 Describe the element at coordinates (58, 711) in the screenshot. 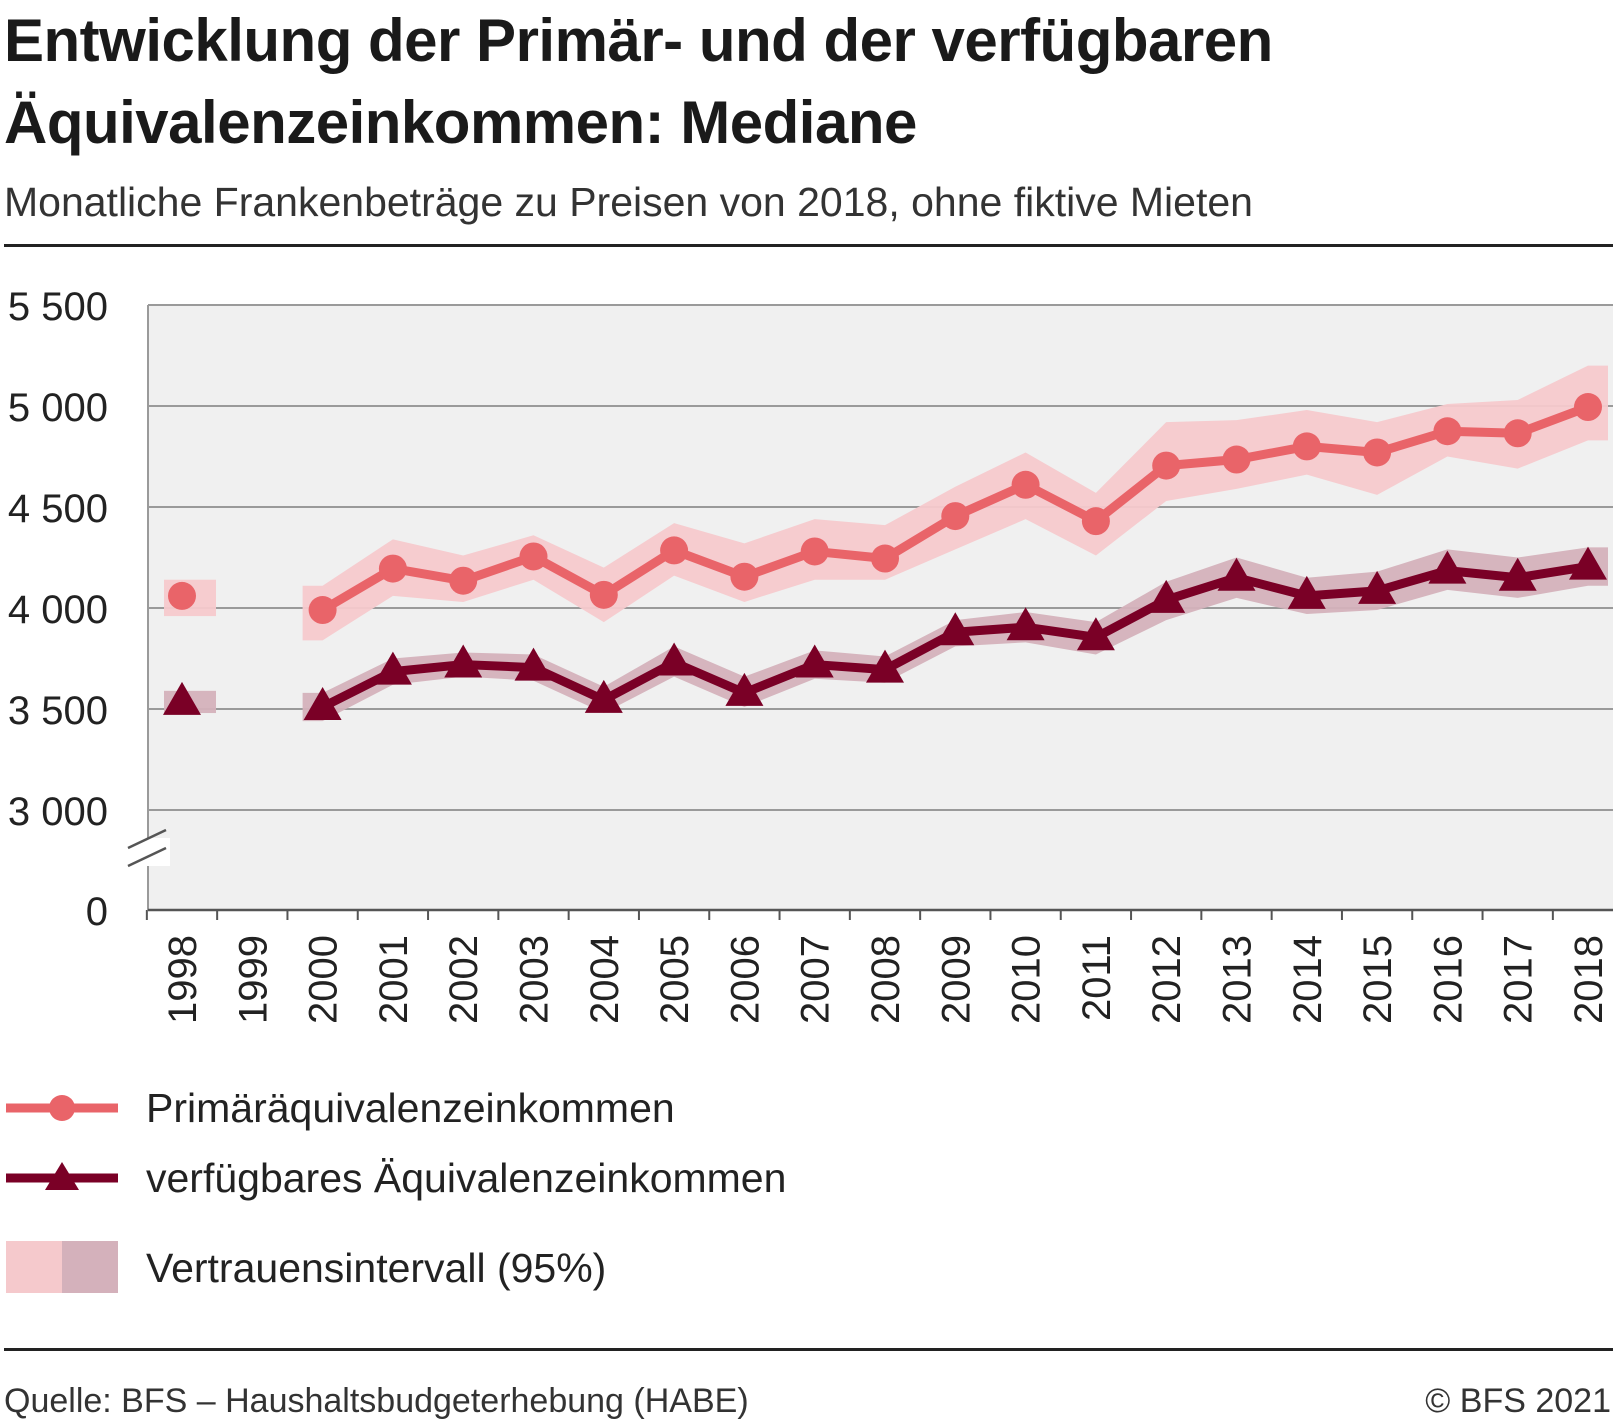

I see `y-tick-label: 3 500` at that location.